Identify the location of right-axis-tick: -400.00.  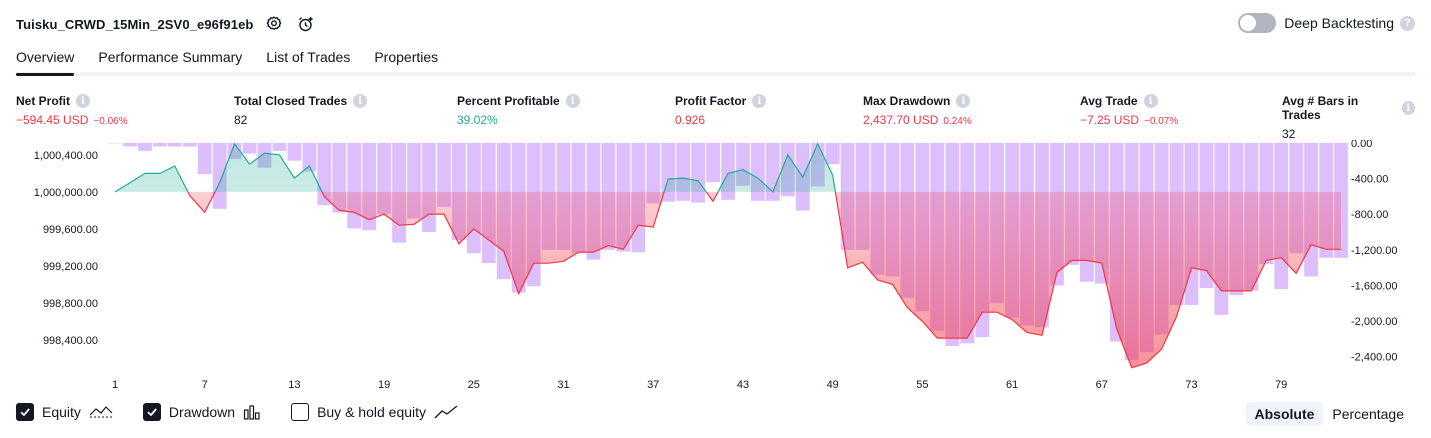
(1369, 180).